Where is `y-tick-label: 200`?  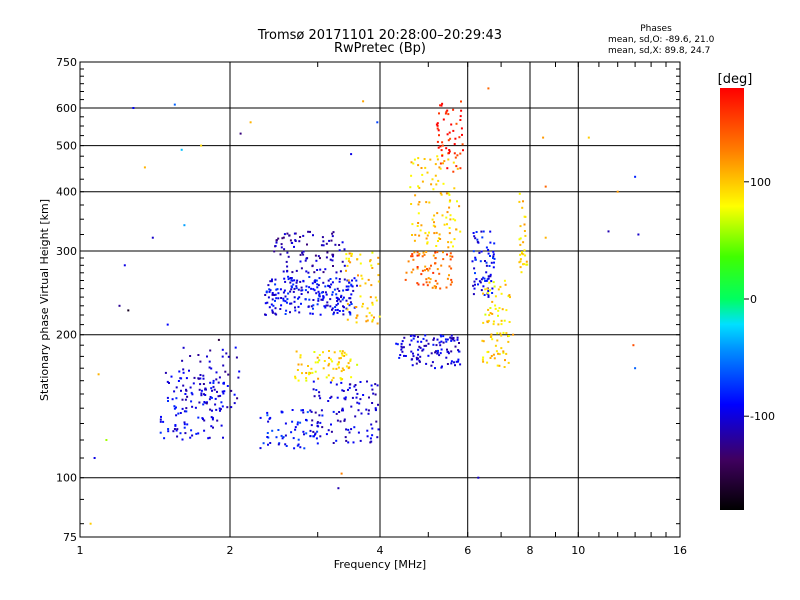 y-tick-label: 200 is located at coordinates (66, 335).